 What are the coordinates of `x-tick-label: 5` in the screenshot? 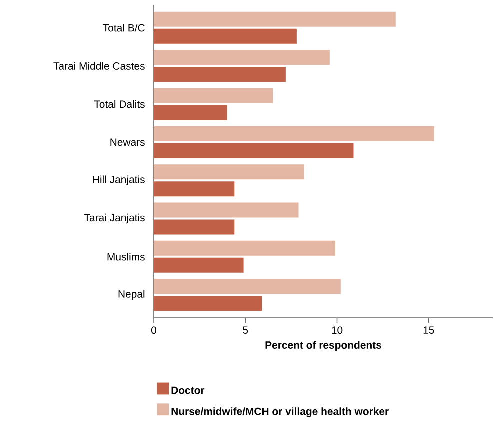 It's located at (245, 330).